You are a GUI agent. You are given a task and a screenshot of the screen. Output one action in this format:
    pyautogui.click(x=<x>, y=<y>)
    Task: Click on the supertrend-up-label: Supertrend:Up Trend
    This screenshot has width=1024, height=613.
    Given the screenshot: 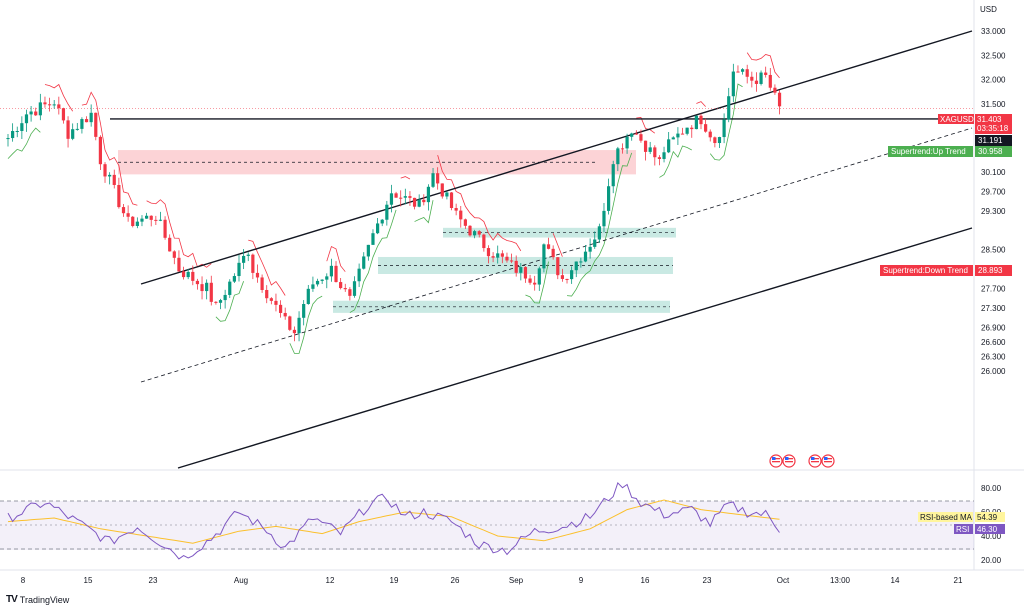 What is the action you would take?
    pyautogui.click(x=928, y=151)
    